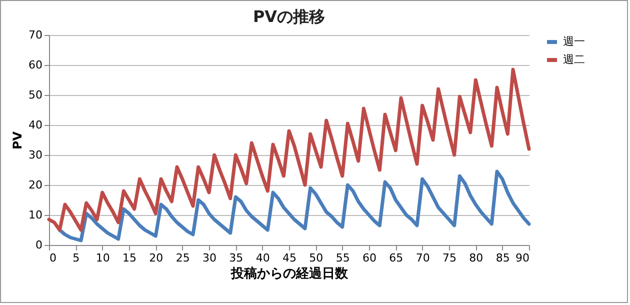 The width and height of the screenshot is (630, 305). I want to click on x-tick-label: 45, so click(289, 258).